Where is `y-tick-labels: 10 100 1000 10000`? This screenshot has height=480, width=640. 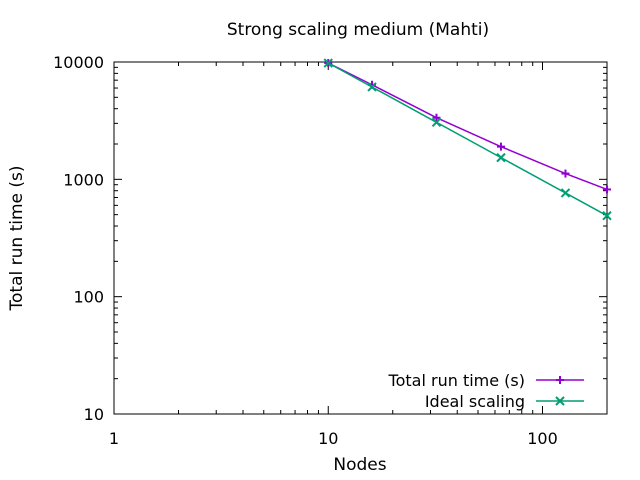
y-tick-labels: 10 100 1000 10000 is located at coordinates (78, 238).